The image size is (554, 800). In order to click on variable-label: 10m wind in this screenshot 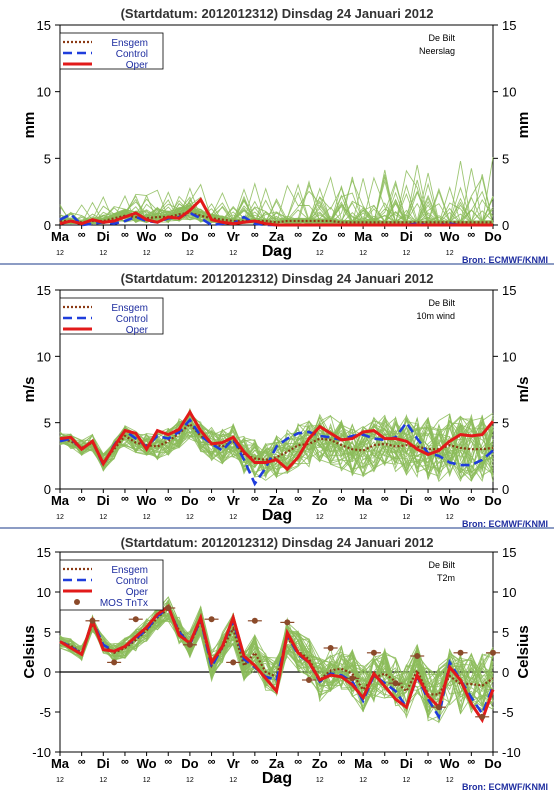, I will do `click(435, 316)`.